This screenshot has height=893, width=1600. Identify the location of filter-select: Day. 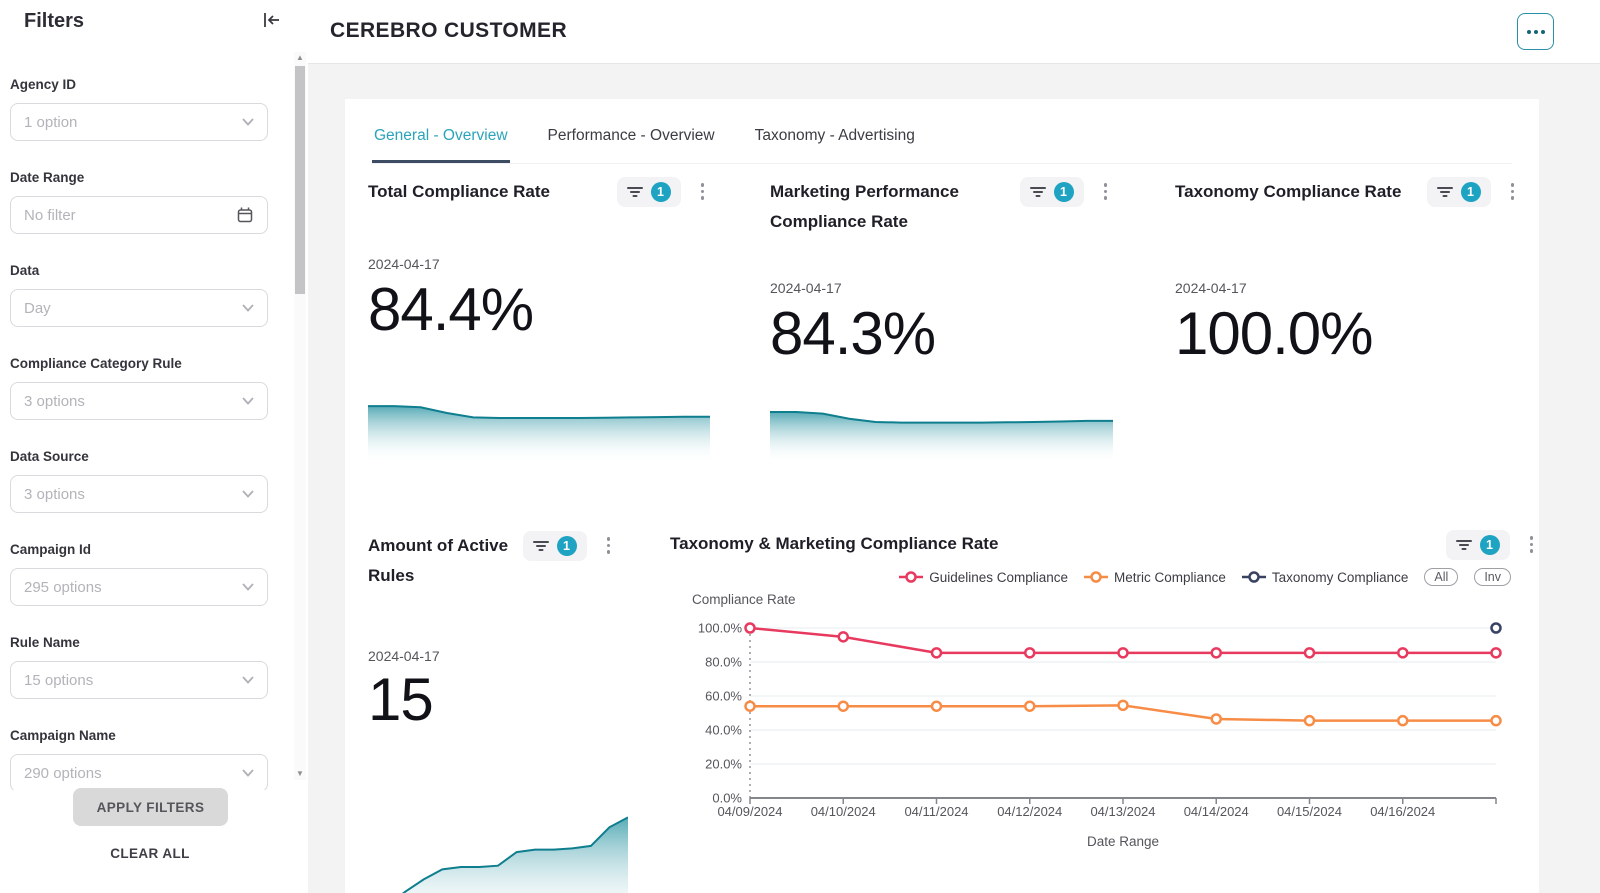
(139, 308).